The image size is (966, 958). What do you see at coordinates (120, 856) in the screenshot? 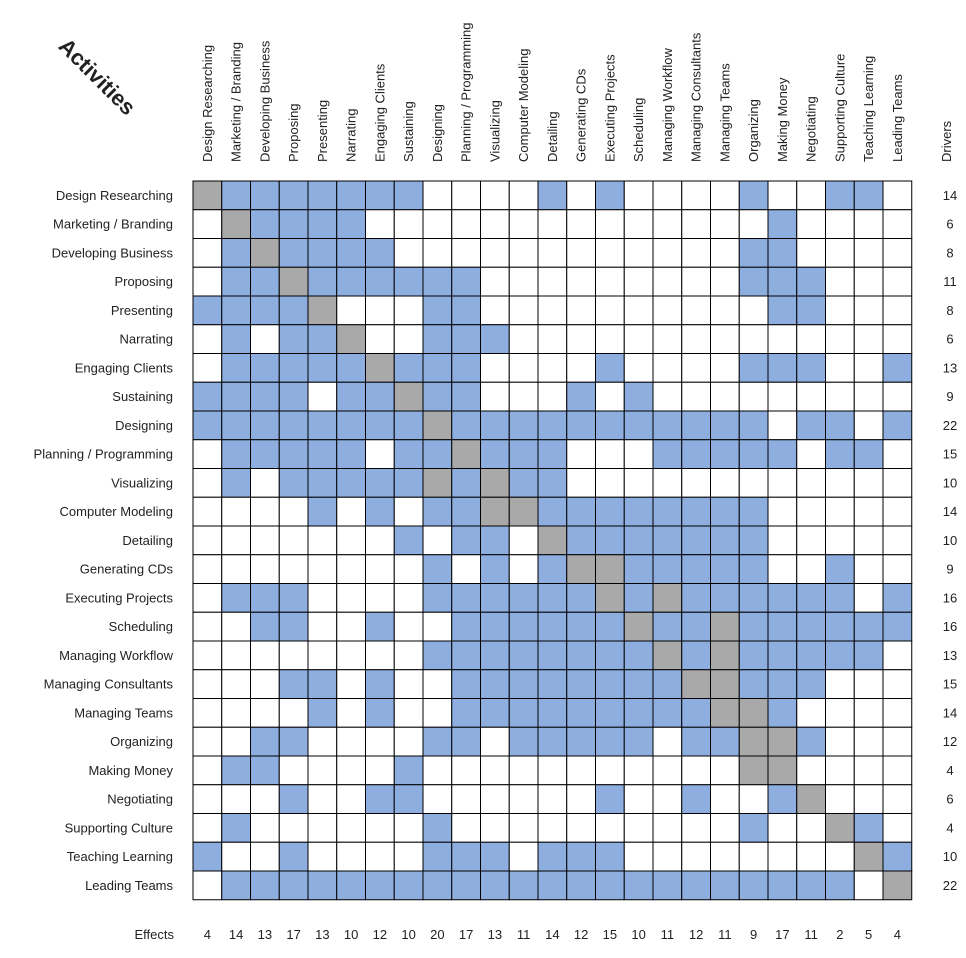
I see `row-label: Teaching Learning` at bounding box center [120, 856].